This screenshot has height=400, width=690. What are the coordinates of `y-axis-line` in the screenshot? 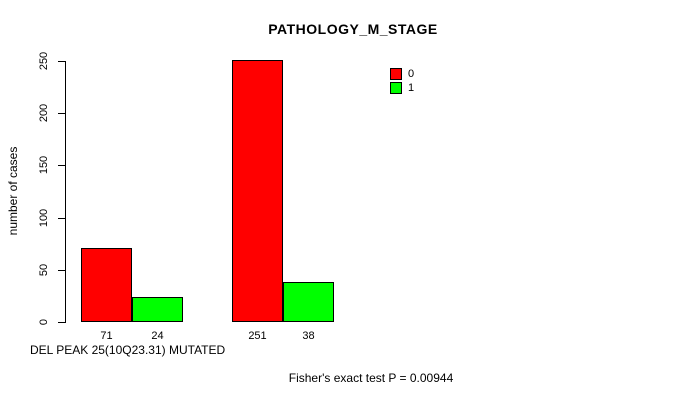 It's located at (65, 192).